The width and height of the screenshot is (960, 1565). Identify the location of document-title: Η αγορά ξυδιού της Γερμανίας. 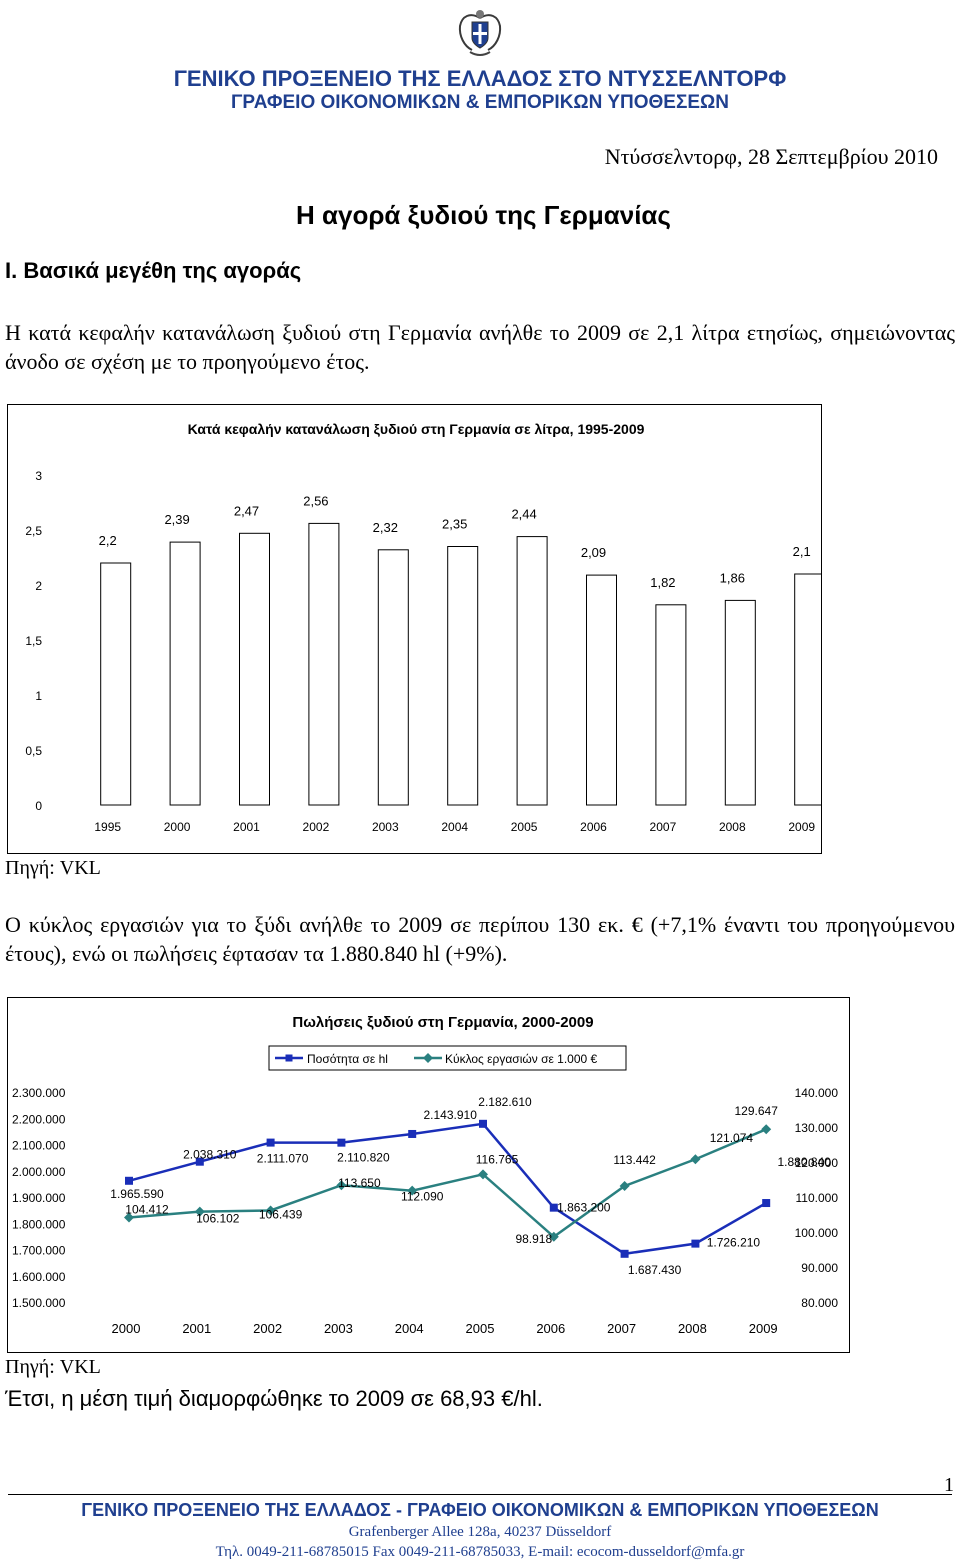
(483, 215).